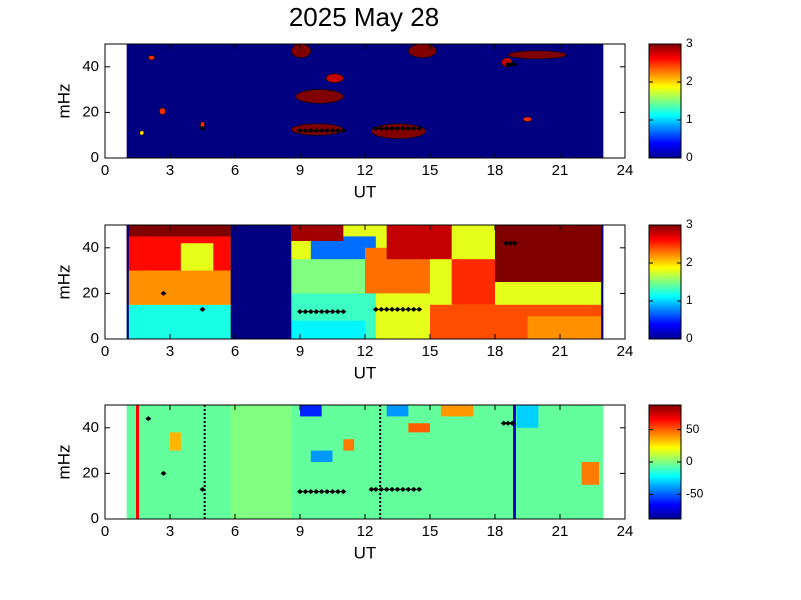 The height and width of the screenshot is (600, 801). I want to click on x-tick-label: 9, so click(300, 170).